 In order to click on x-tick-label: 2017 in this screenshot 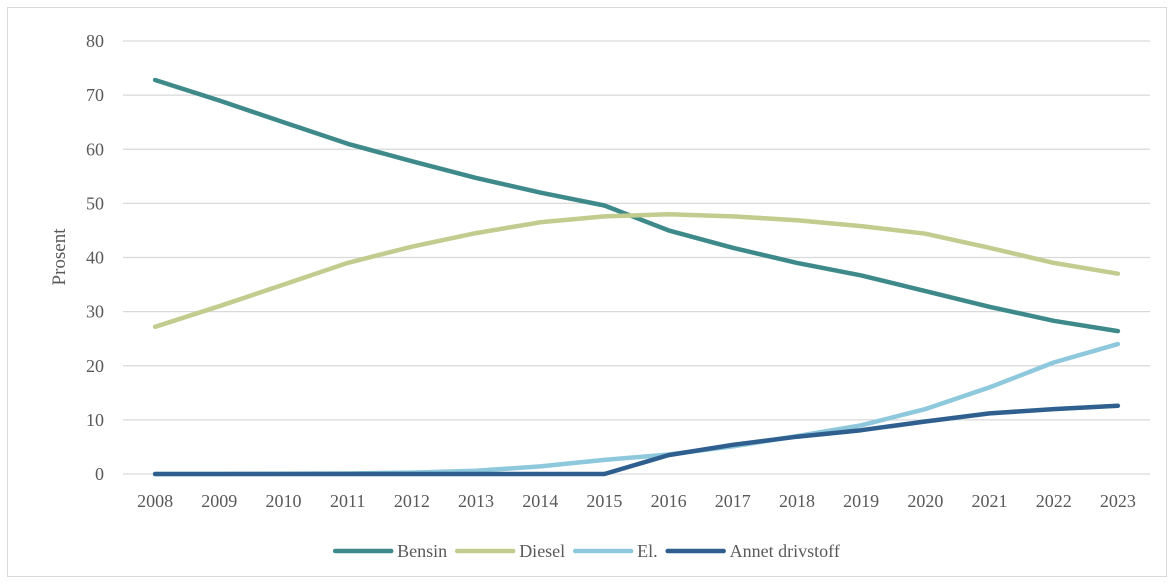, I will do `click(733, 501)`.